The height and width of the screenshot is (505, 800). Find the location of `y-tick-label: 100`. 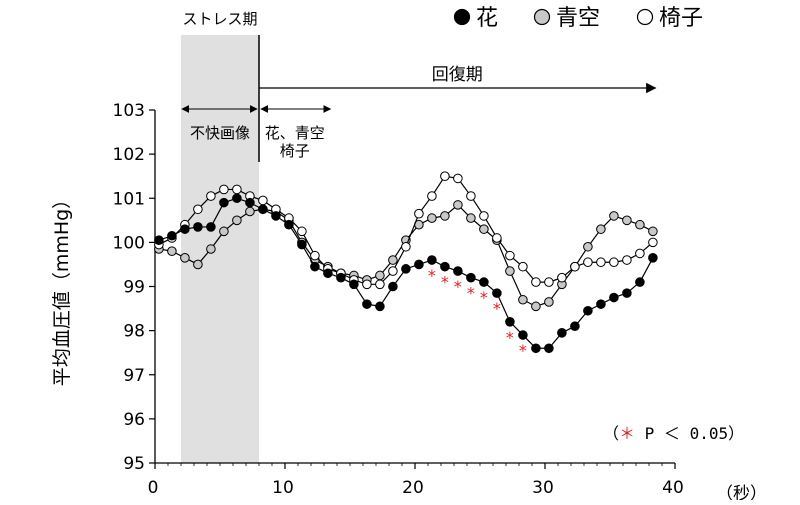

y-tick-label: 100 is located at coordinates (129, 243).